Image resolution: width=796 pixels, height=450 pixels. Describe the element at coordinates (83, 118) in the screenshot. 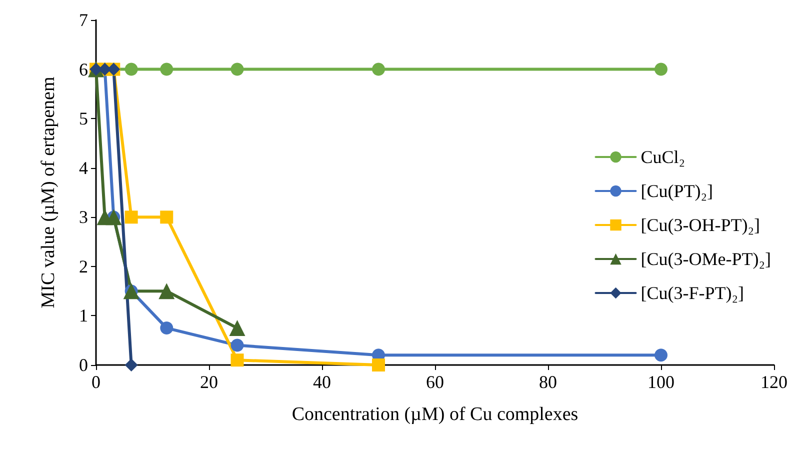

I see `y-tick-label: 5` at that location.